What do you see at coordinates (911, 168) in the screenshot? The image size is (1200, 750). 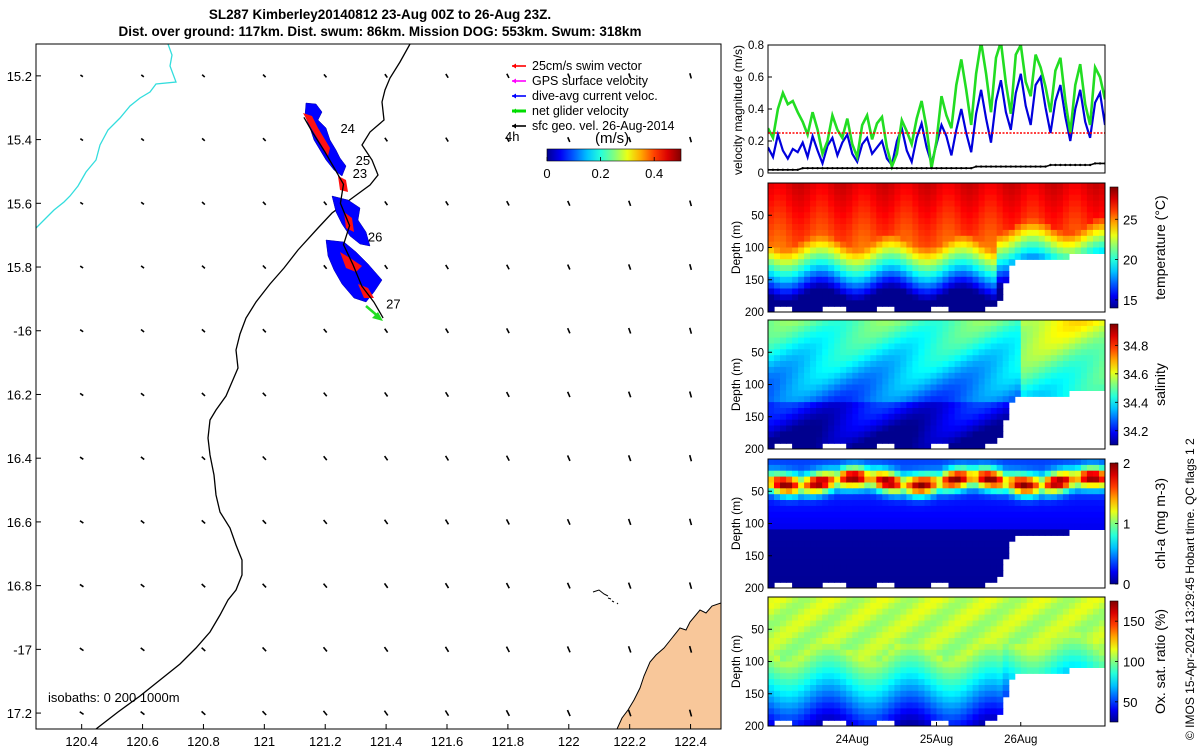 I see `sfc-velocity-point` at bounding box center [911, 168].